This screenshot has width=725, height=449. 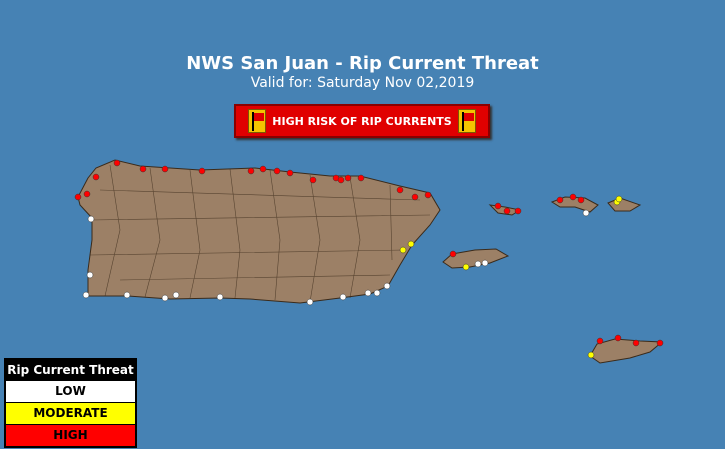 I want to click on legend-title: Rip Current Threat, so click(x=70, y=370).